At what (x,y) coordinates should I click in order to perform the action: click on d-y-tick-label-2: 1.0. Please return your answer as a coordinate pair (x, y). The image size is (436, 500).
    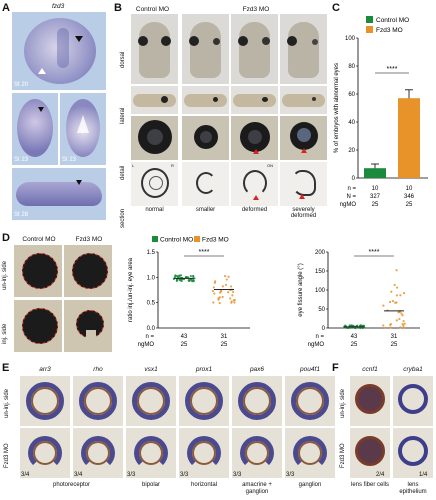
    Looking at the image, I should click on (151, 278).